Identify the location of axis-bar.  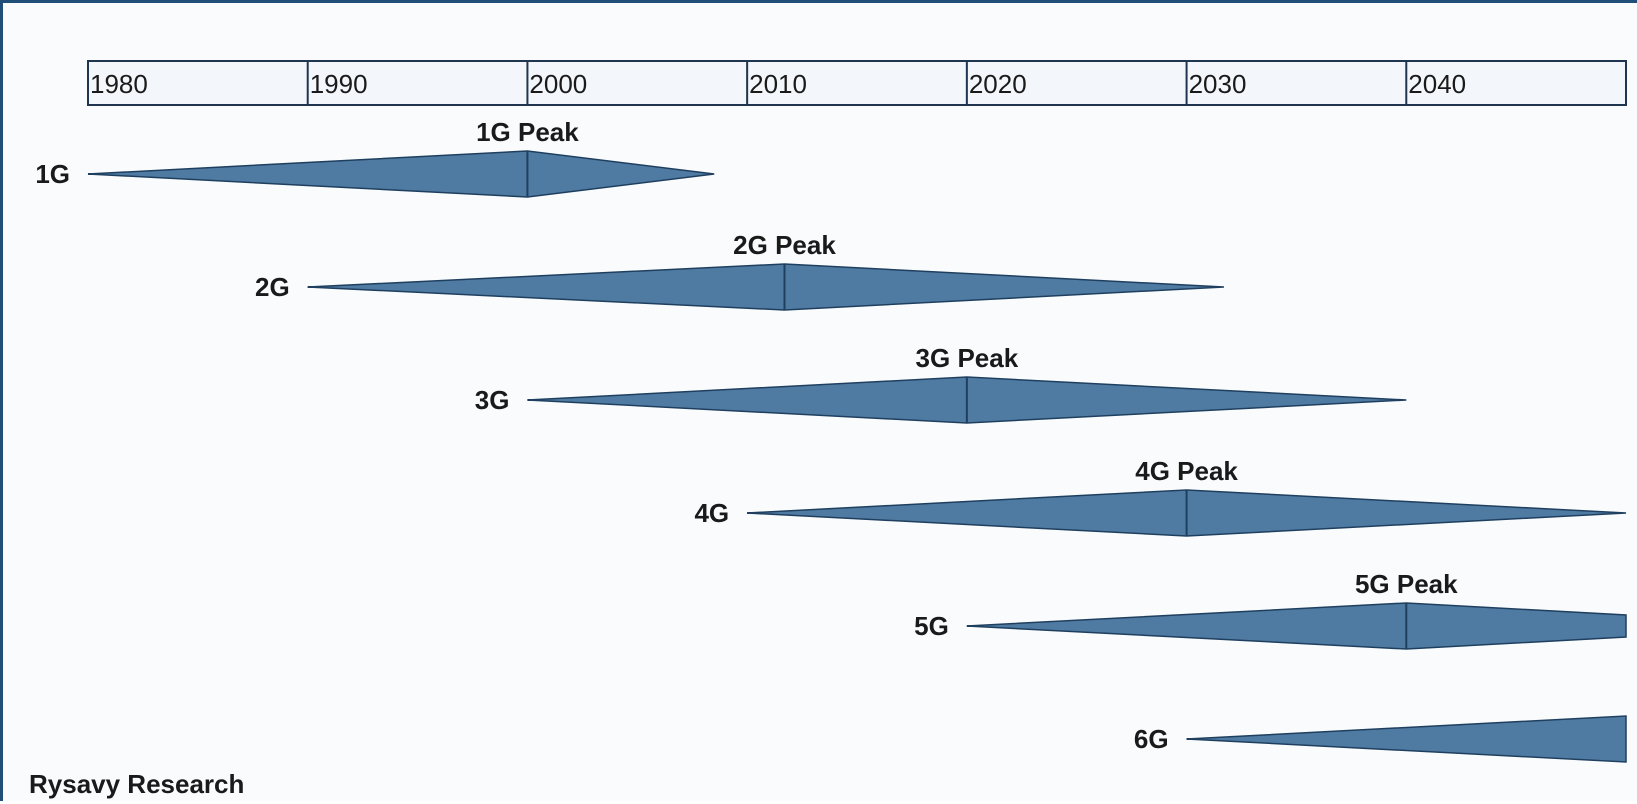
(857, 83).